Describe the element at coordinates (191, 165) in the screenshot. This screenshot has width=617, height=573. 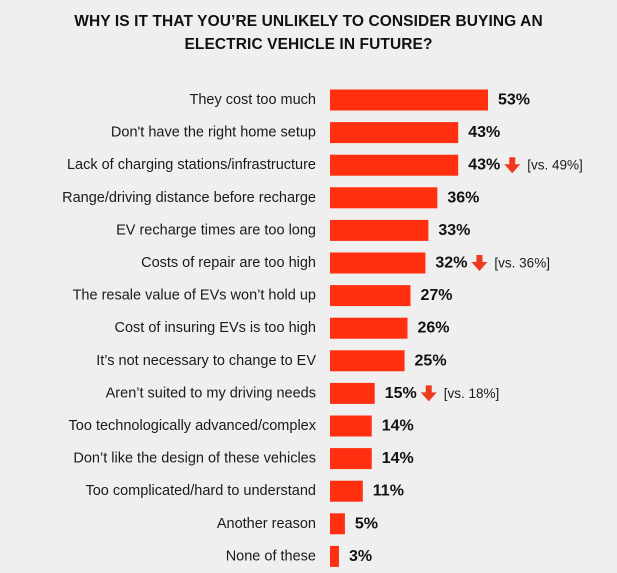
I see `category-label: Lack of charging stations/infrastructure` at that location.